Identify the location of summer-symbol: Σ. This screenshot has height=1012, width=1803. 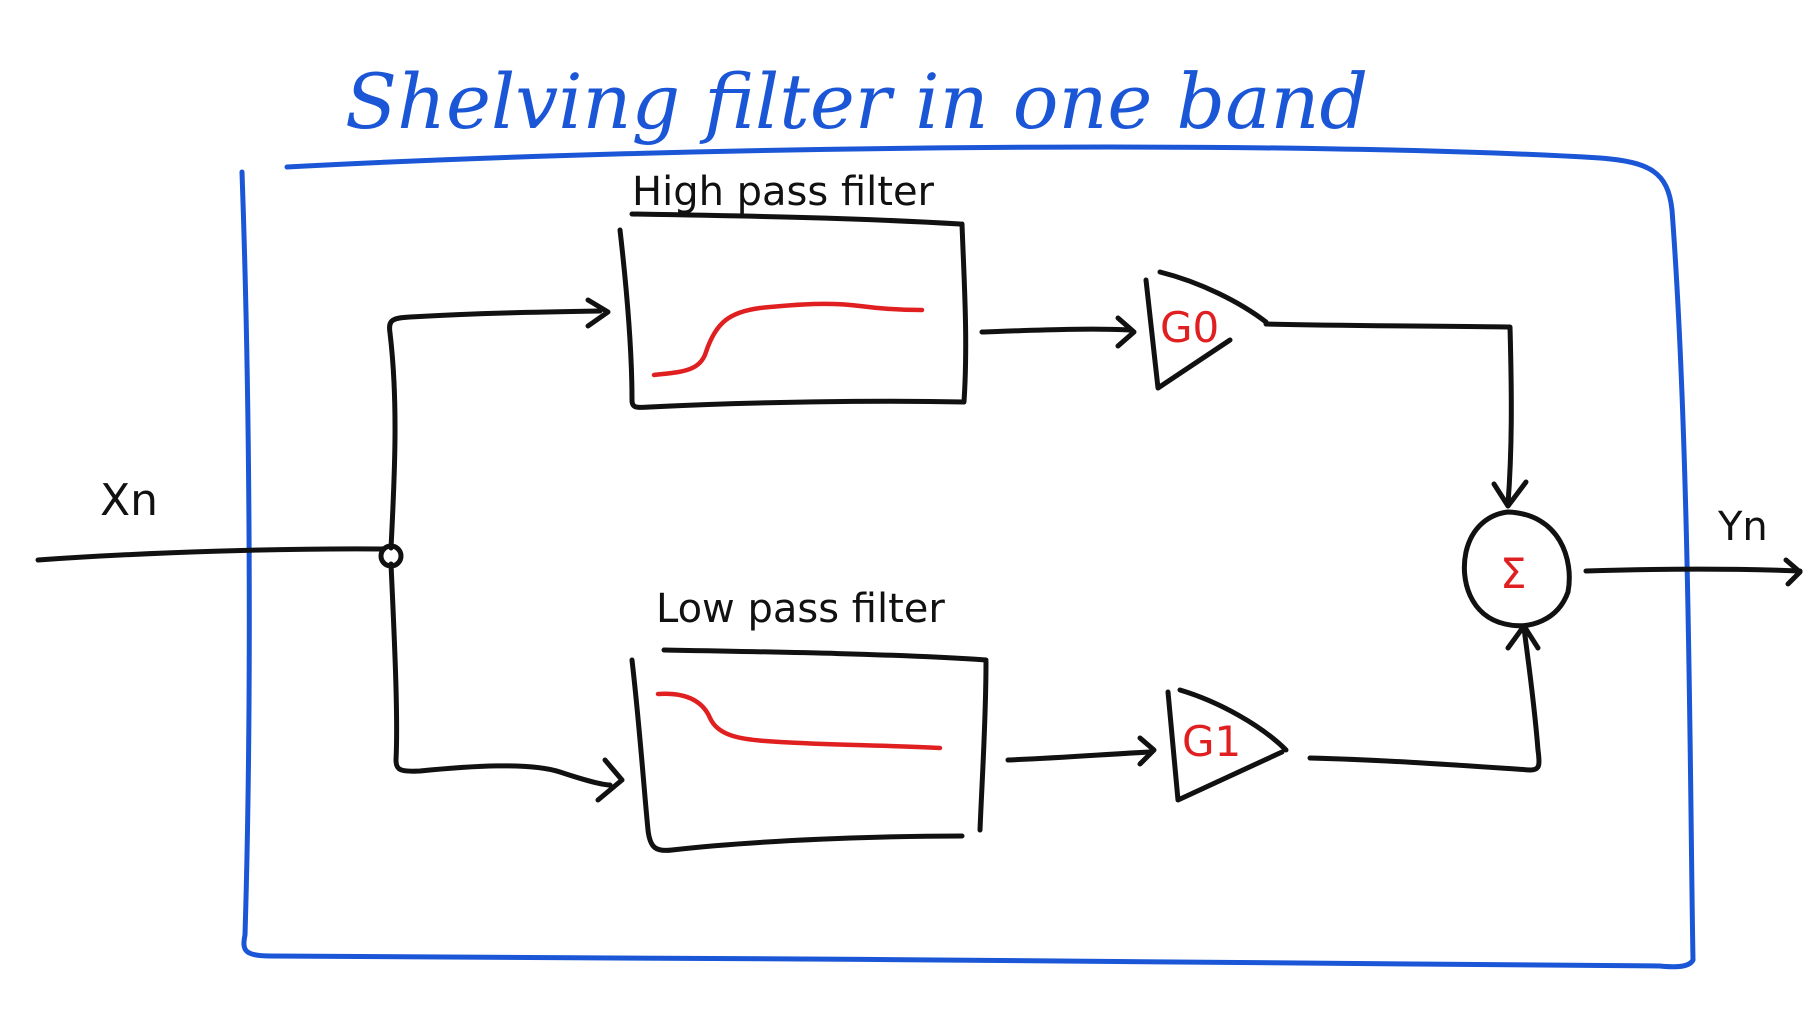
(1513, 573).